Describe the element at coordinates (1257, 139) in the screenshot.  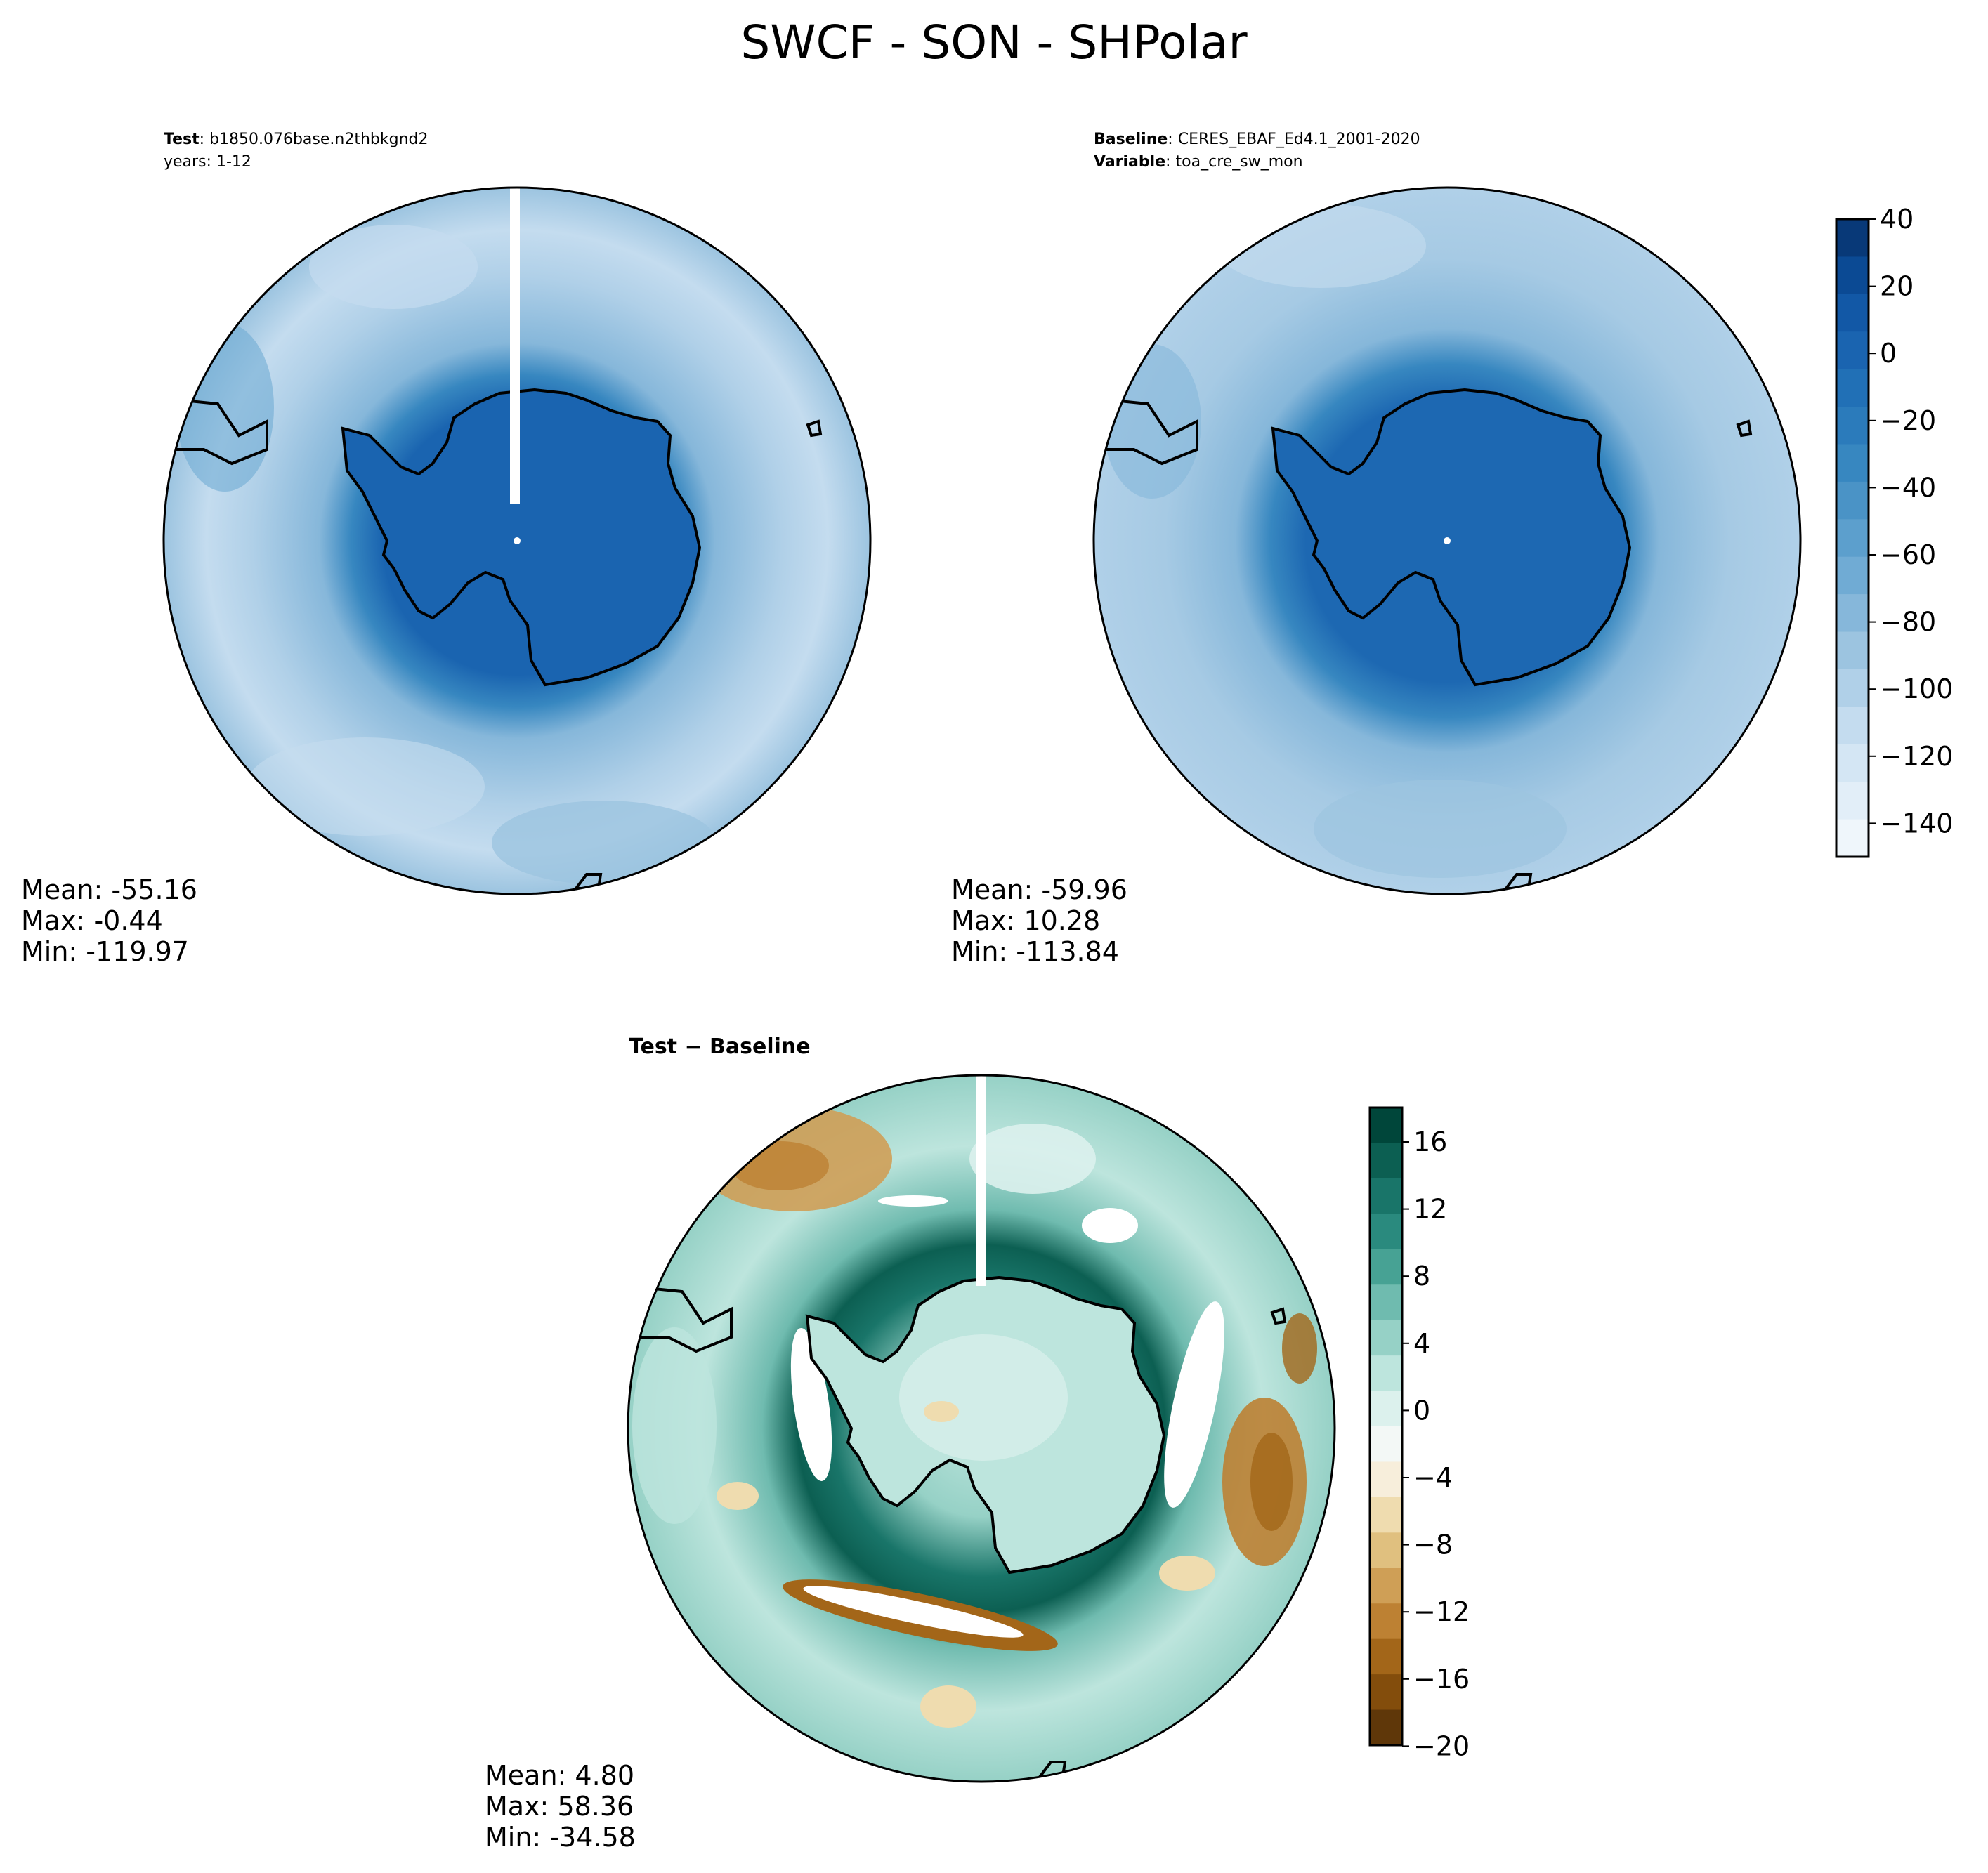
I see `baseline-panel-label: Baseline: CERES_EBAF_Ed4.1_2001-2020` at that location.